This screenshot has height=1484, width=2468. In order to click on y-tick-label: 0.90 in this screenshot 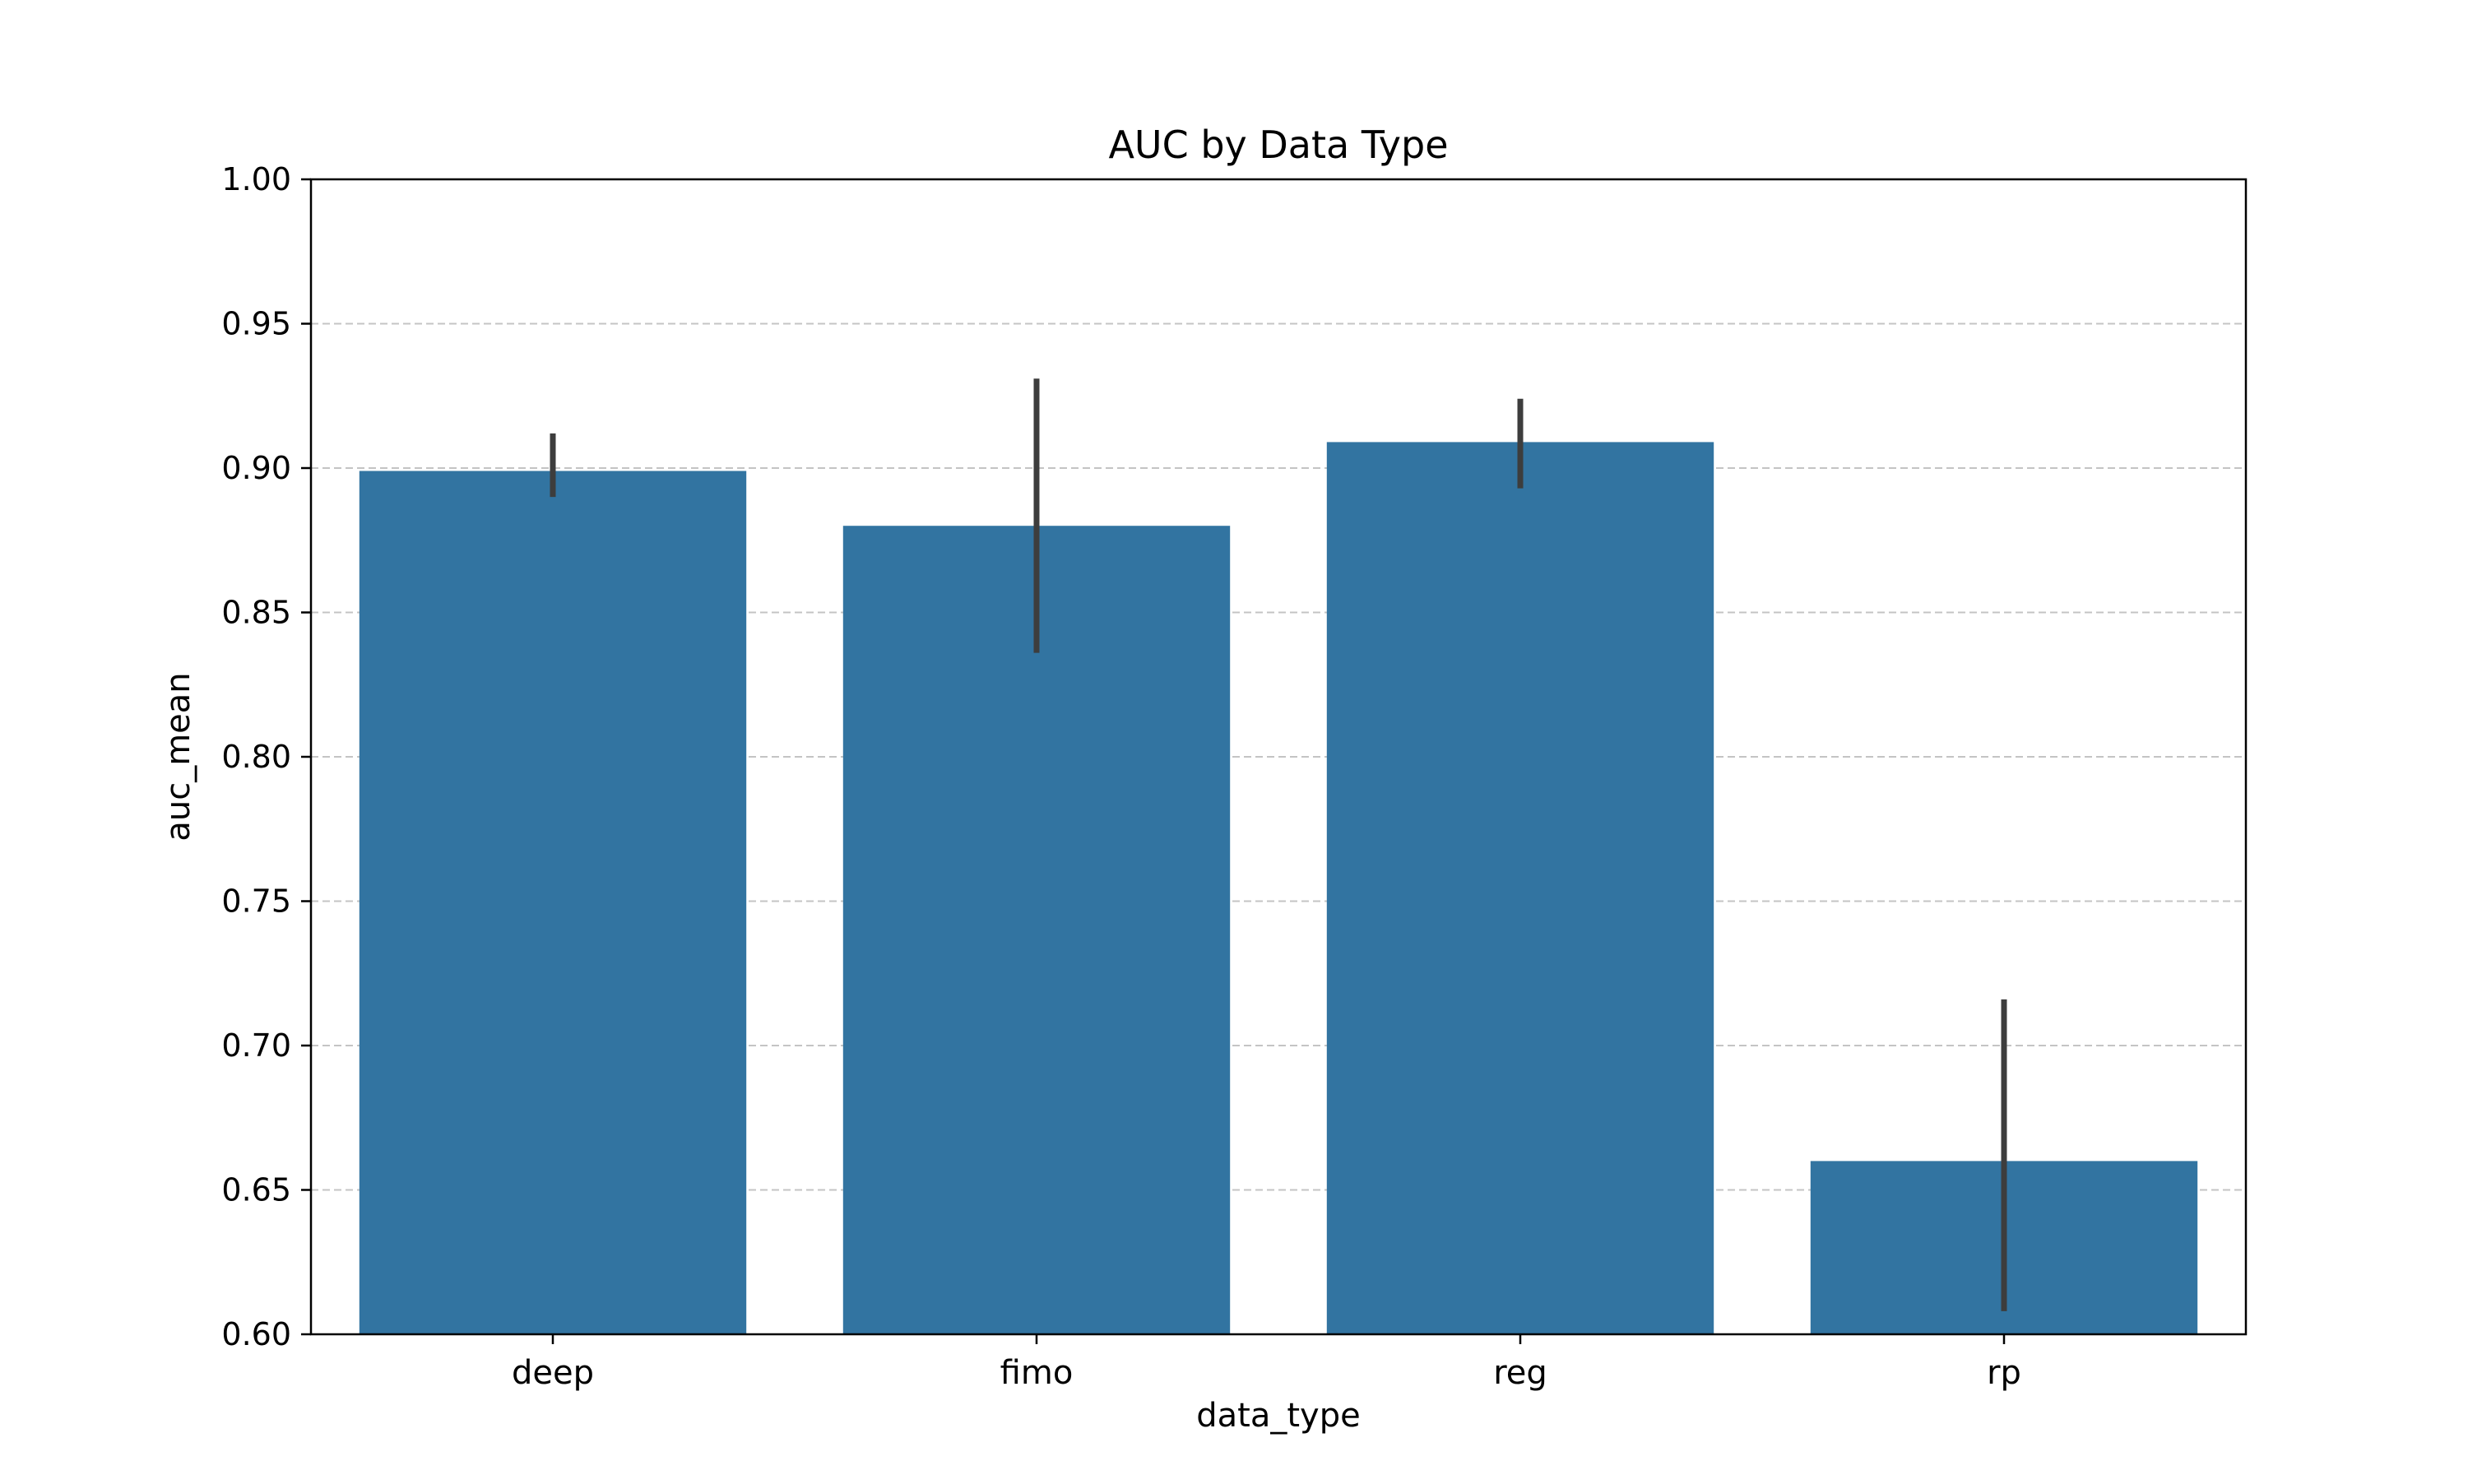, I will do `click(256, 468)`.